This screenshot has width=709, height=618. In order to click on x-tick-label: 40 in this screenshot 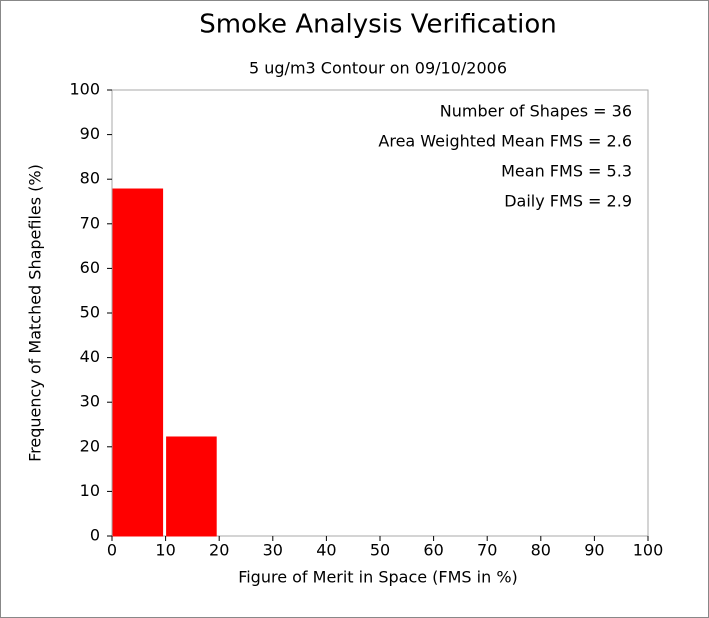, I will do `click(326, 550)`.